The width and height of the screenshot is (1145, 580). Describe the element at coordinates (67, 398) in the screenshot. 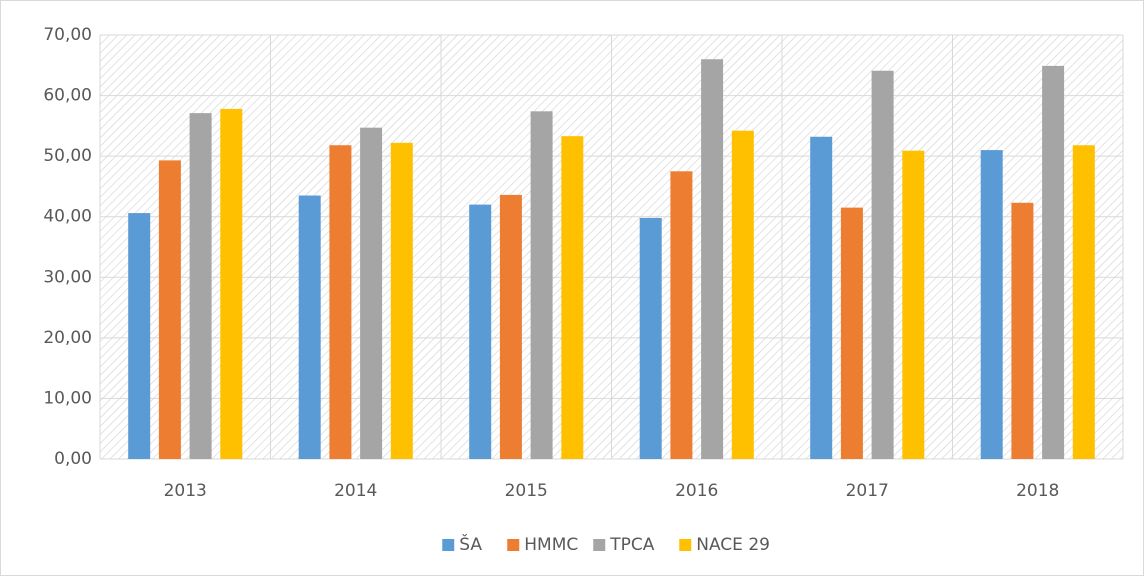

I see `y-tick-label: 10,00` at that location.